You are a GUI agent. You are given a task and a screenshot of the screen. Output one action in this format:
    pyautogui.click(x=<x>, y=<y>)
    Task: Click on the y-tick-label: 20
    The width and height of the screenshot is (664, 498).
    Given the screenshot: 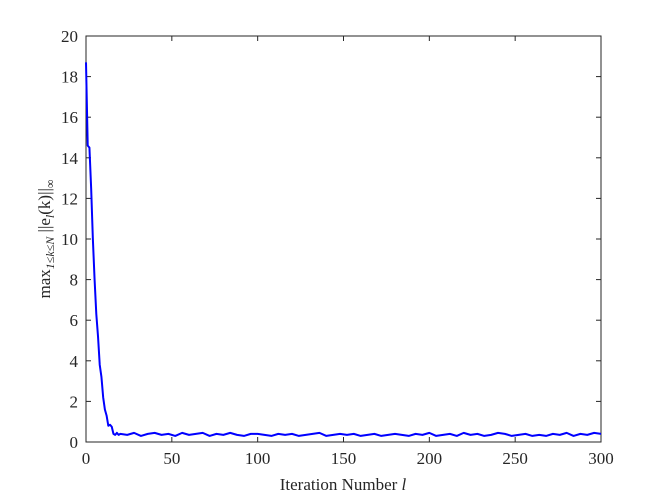 What is the action you would take?
    pyautogui.click(x=69, y=36)
    